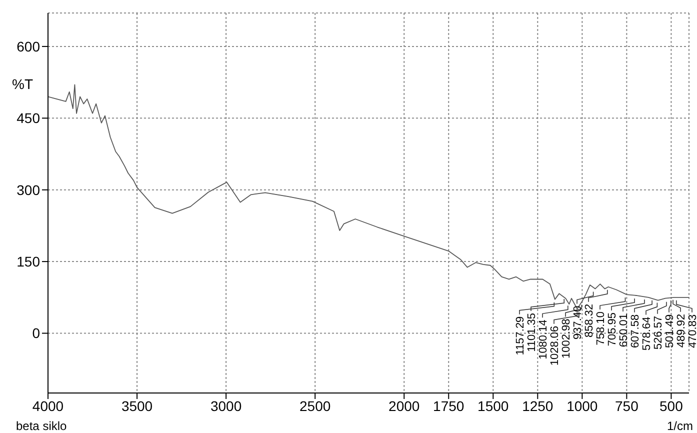 The width and height of the screenshot is (697, 433). I want to click on y-tick-label: 300, so click(28, 190).